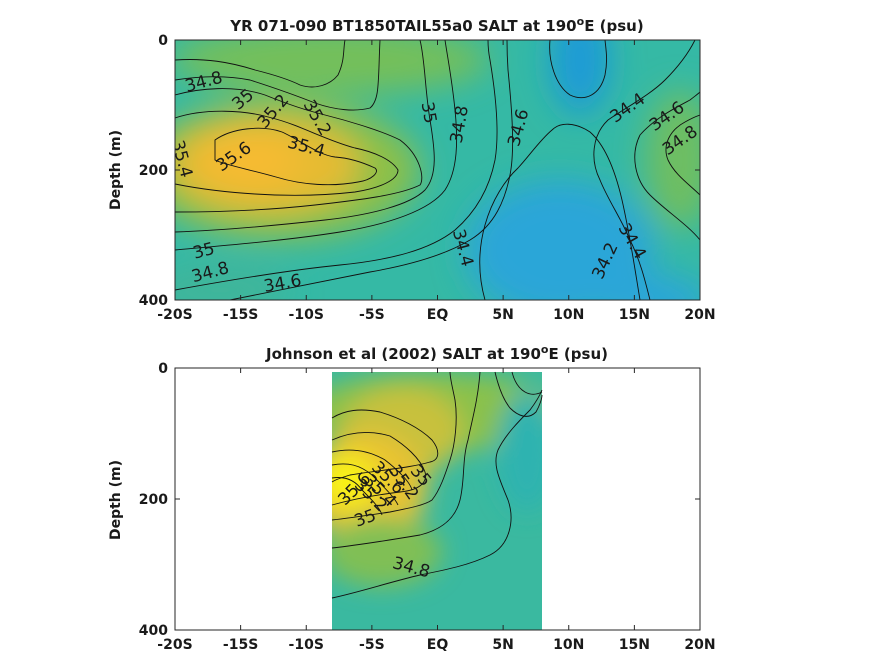  I want to click on contour-lines, so click(437, 485).